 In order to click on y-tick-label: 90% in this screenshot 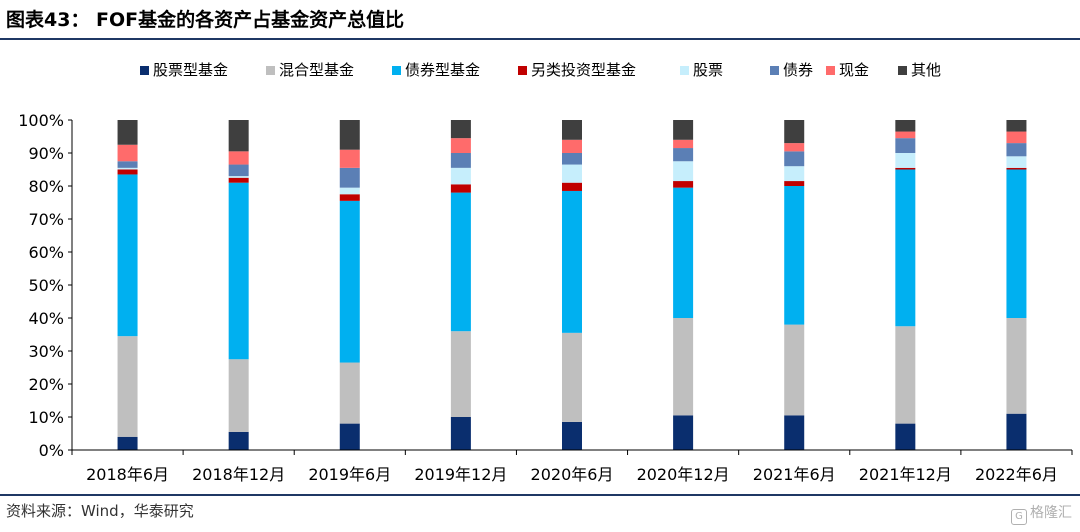, I will do `click(46, 153)`.